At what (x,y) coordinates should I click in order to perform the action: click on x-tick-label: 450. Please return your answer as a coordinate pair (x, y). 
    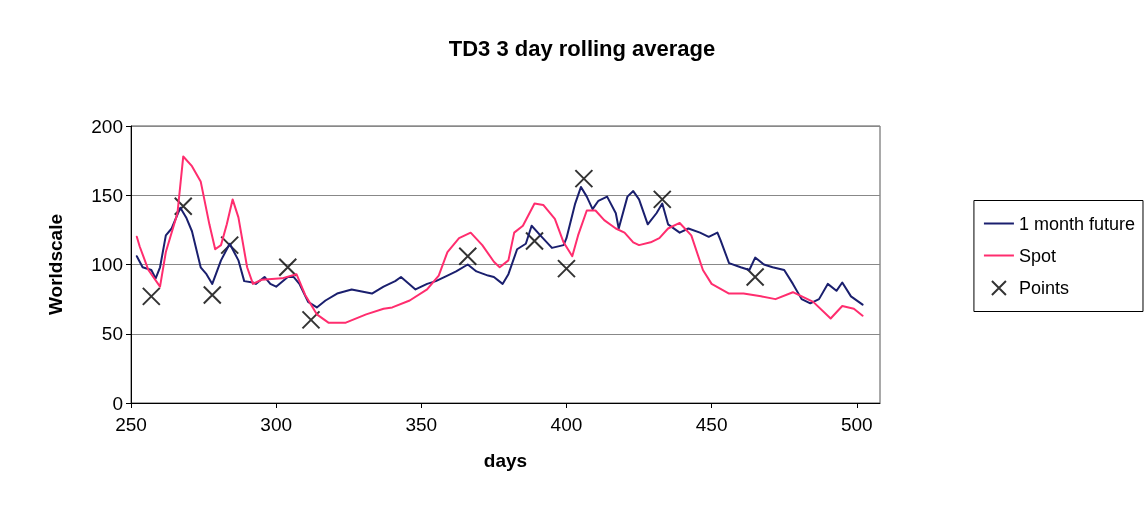
    Looking at the image, I should click on (711, 424).